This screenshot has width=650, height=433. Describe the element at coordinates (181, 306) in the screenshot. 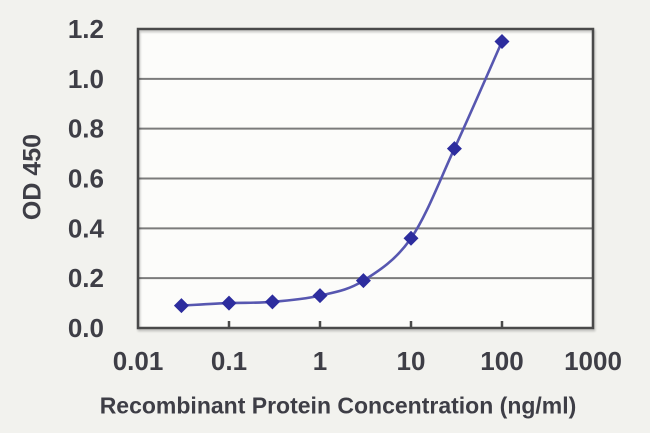

I see `data-point-0.03` at that location.